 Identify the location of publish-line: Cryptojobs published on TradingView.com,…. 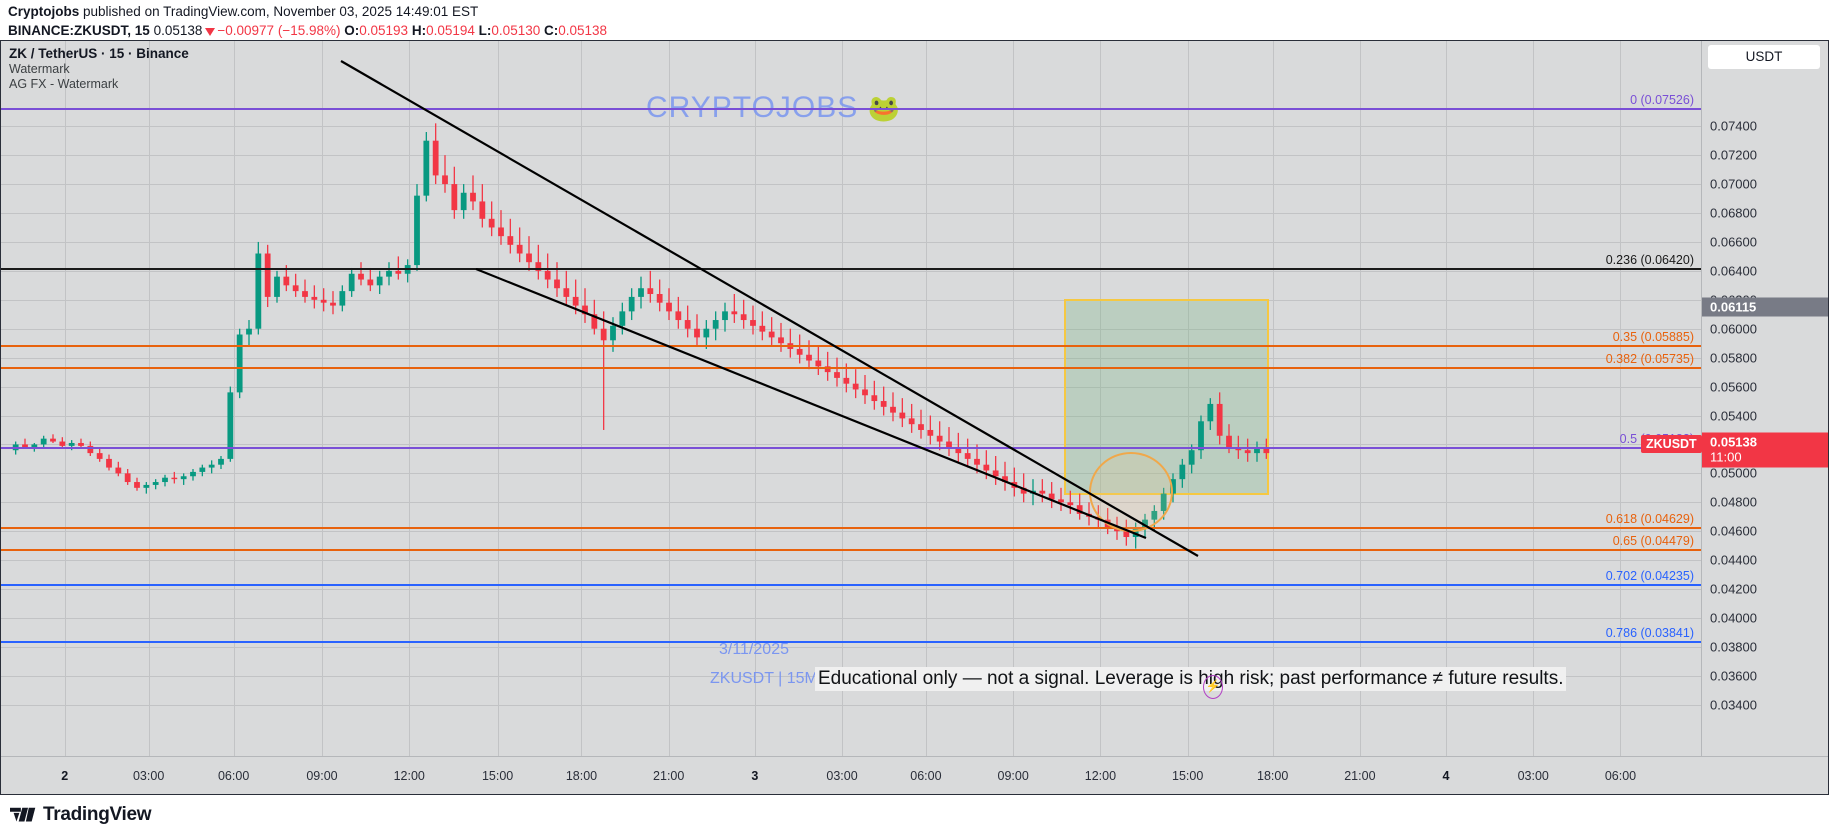
(918, 12).